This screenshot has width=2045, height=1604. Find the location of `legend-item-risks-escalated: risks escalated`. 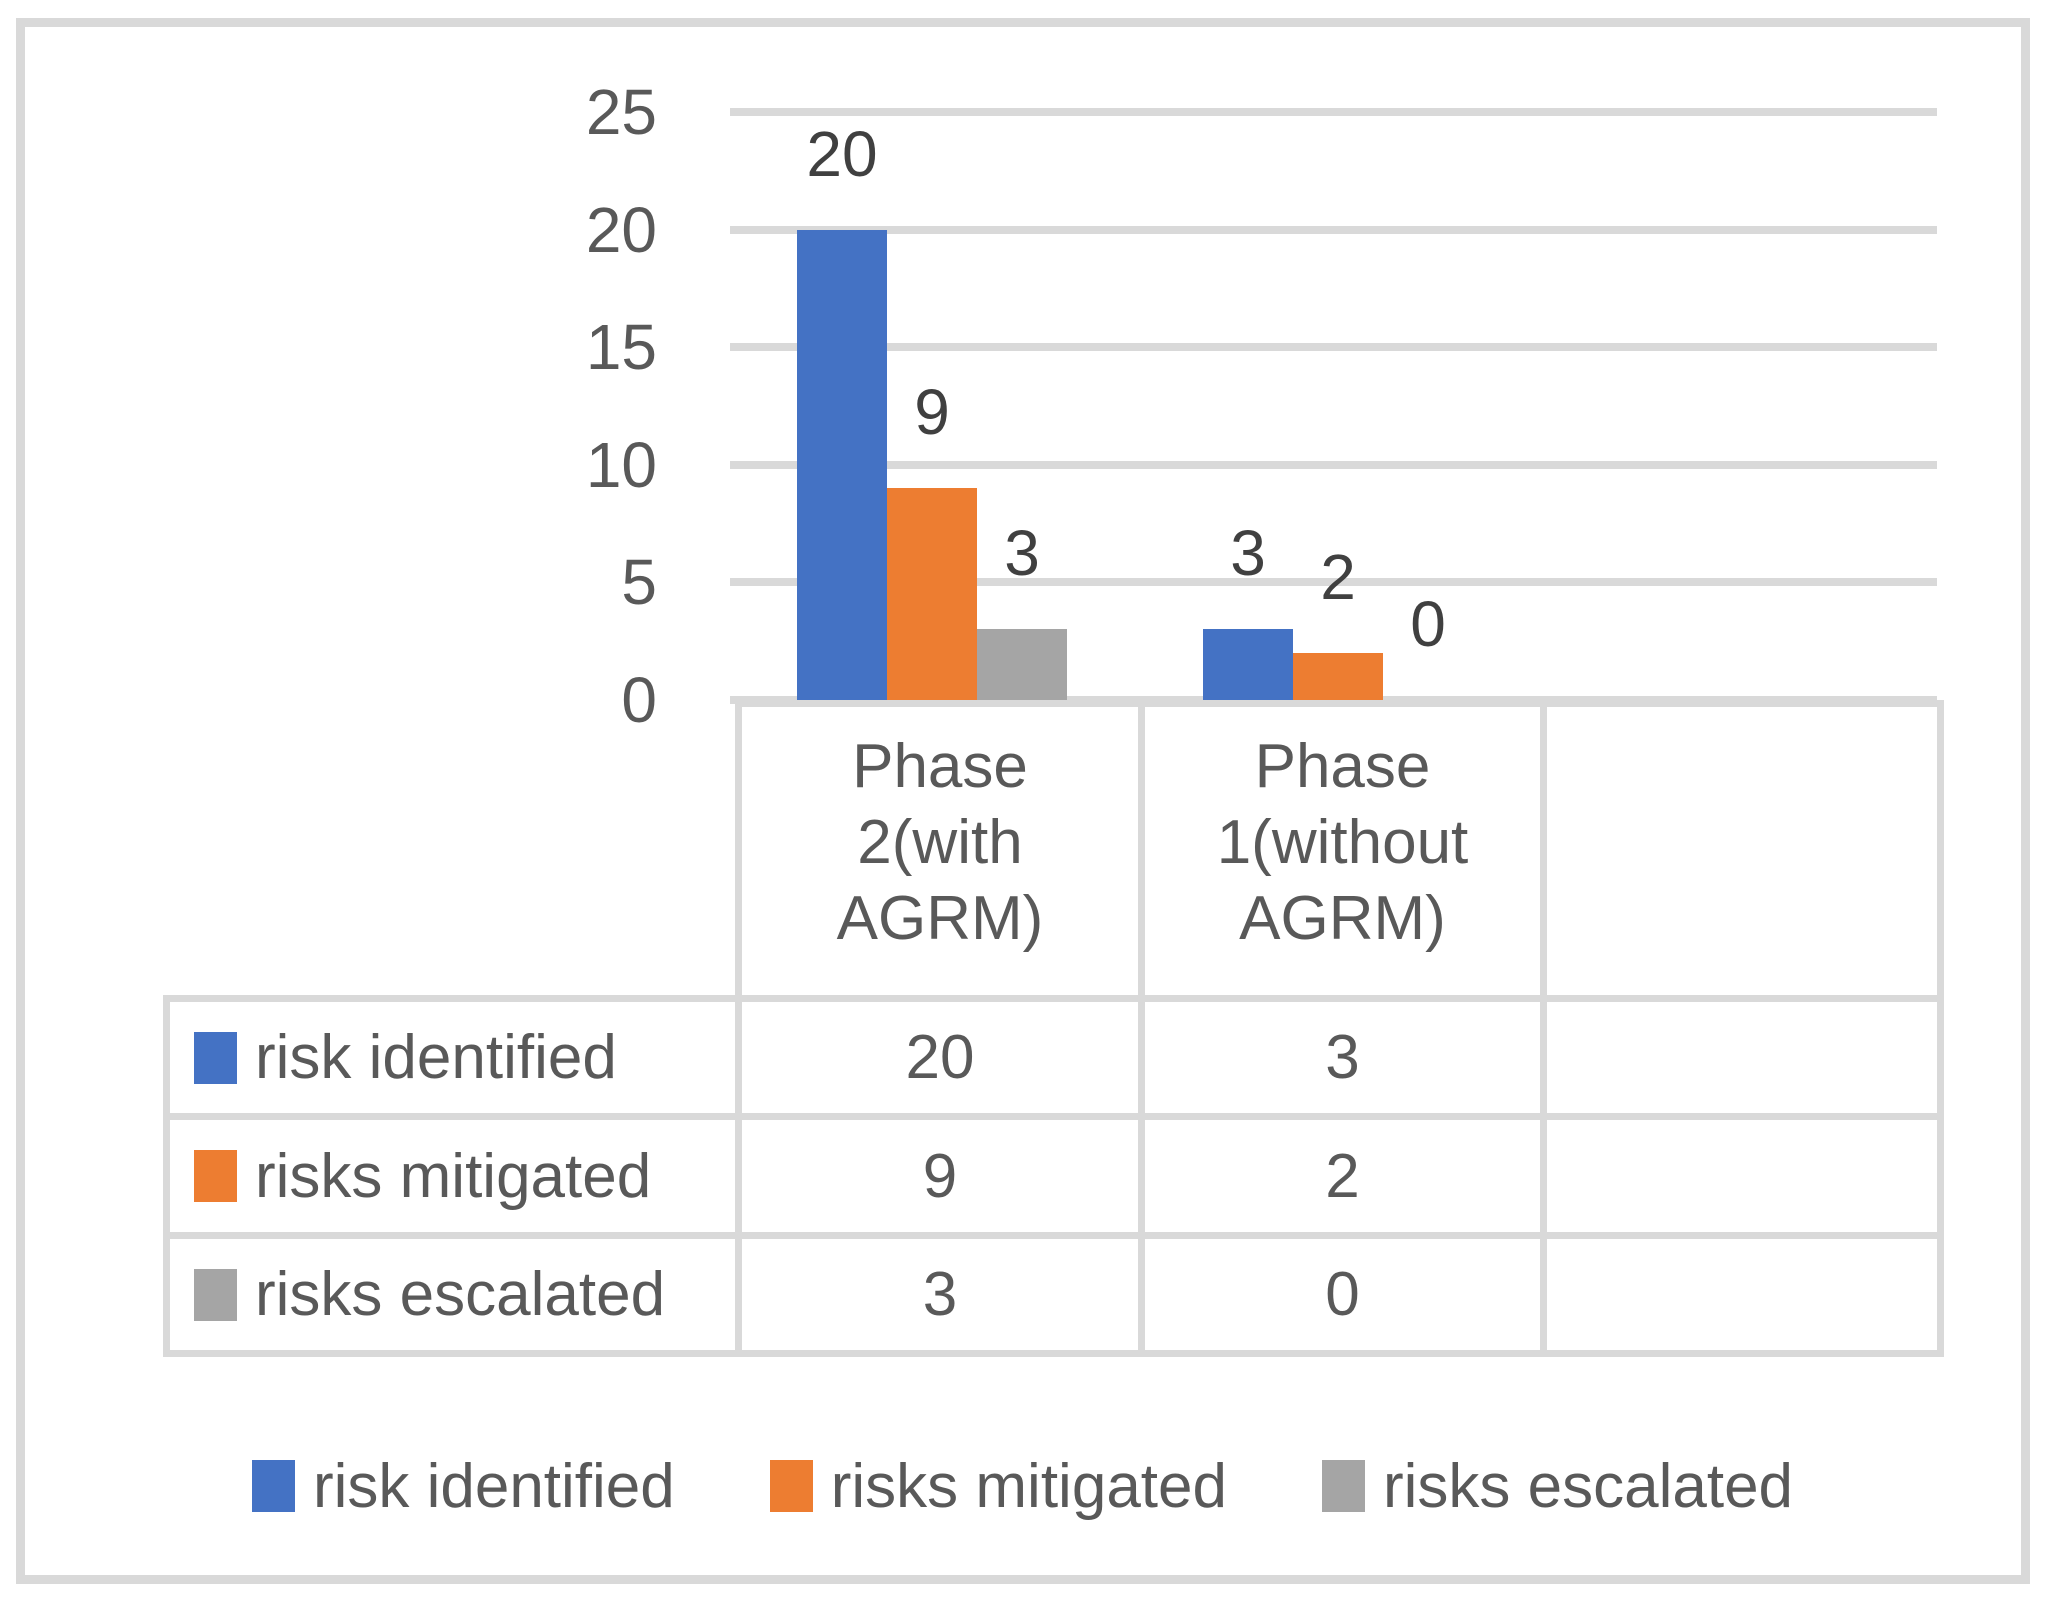

legend-item-risks-escalated: risks escalated is located at coordinates (1557, 1486).